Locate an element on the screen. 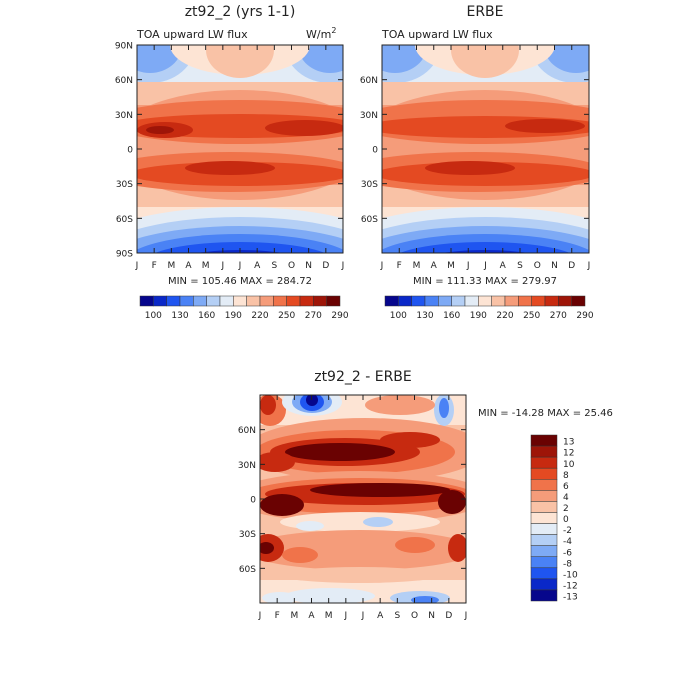  panel-c-x-tick-label: D is located at coordinates (448, 616).